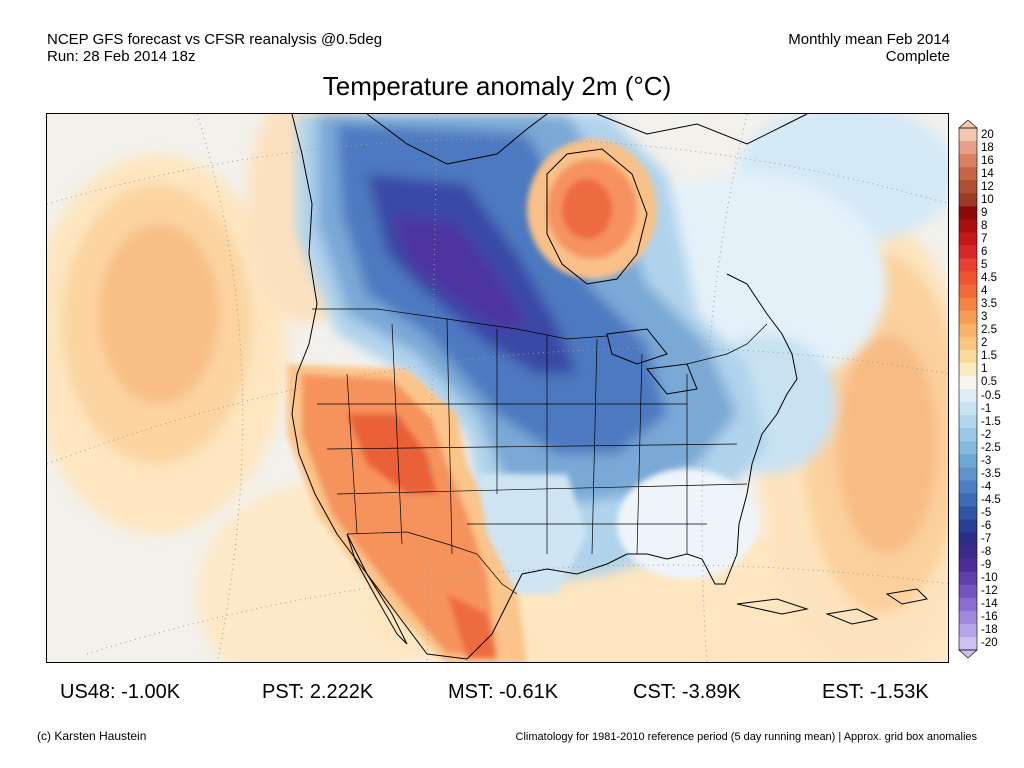 This screenshot has height=768, width=1024. I want to click on colorbar-min-arrow, so click(968, 654).